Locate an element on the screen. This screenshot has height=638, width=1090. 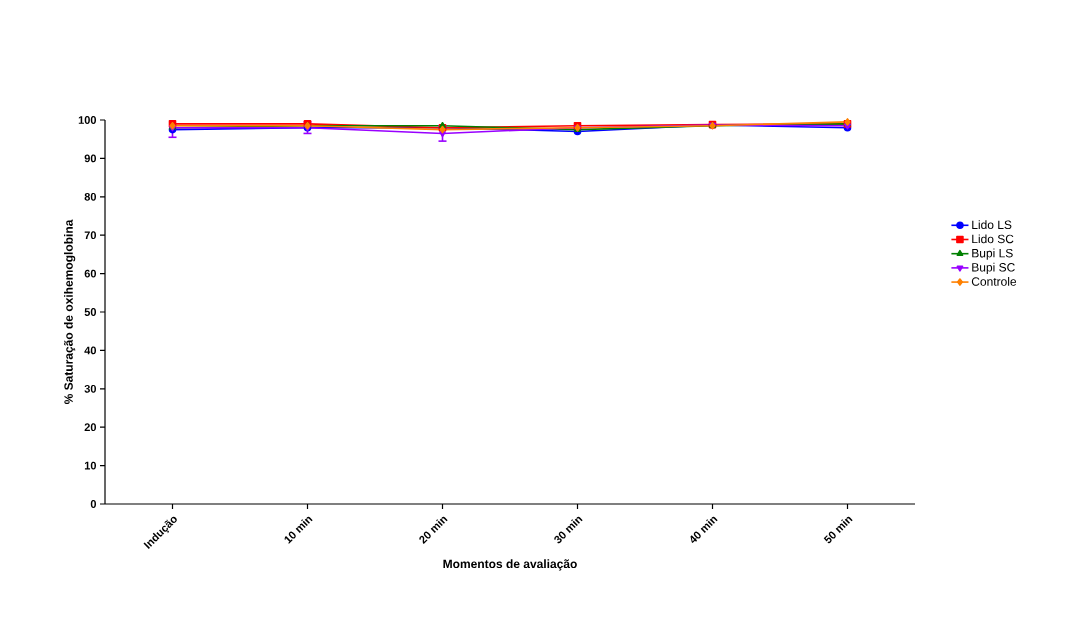
y-tick-label: 40 is located at coordinates (90, 350).